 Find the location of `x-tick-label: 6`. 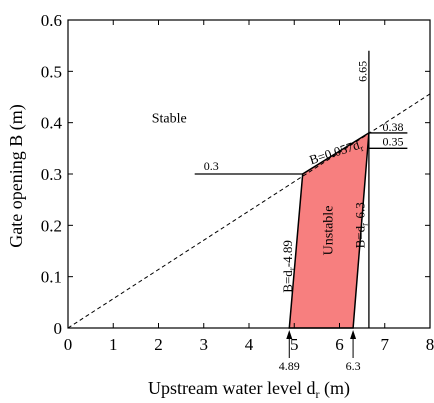

x-tick-label: 6 is located at coordinates (339, 344).